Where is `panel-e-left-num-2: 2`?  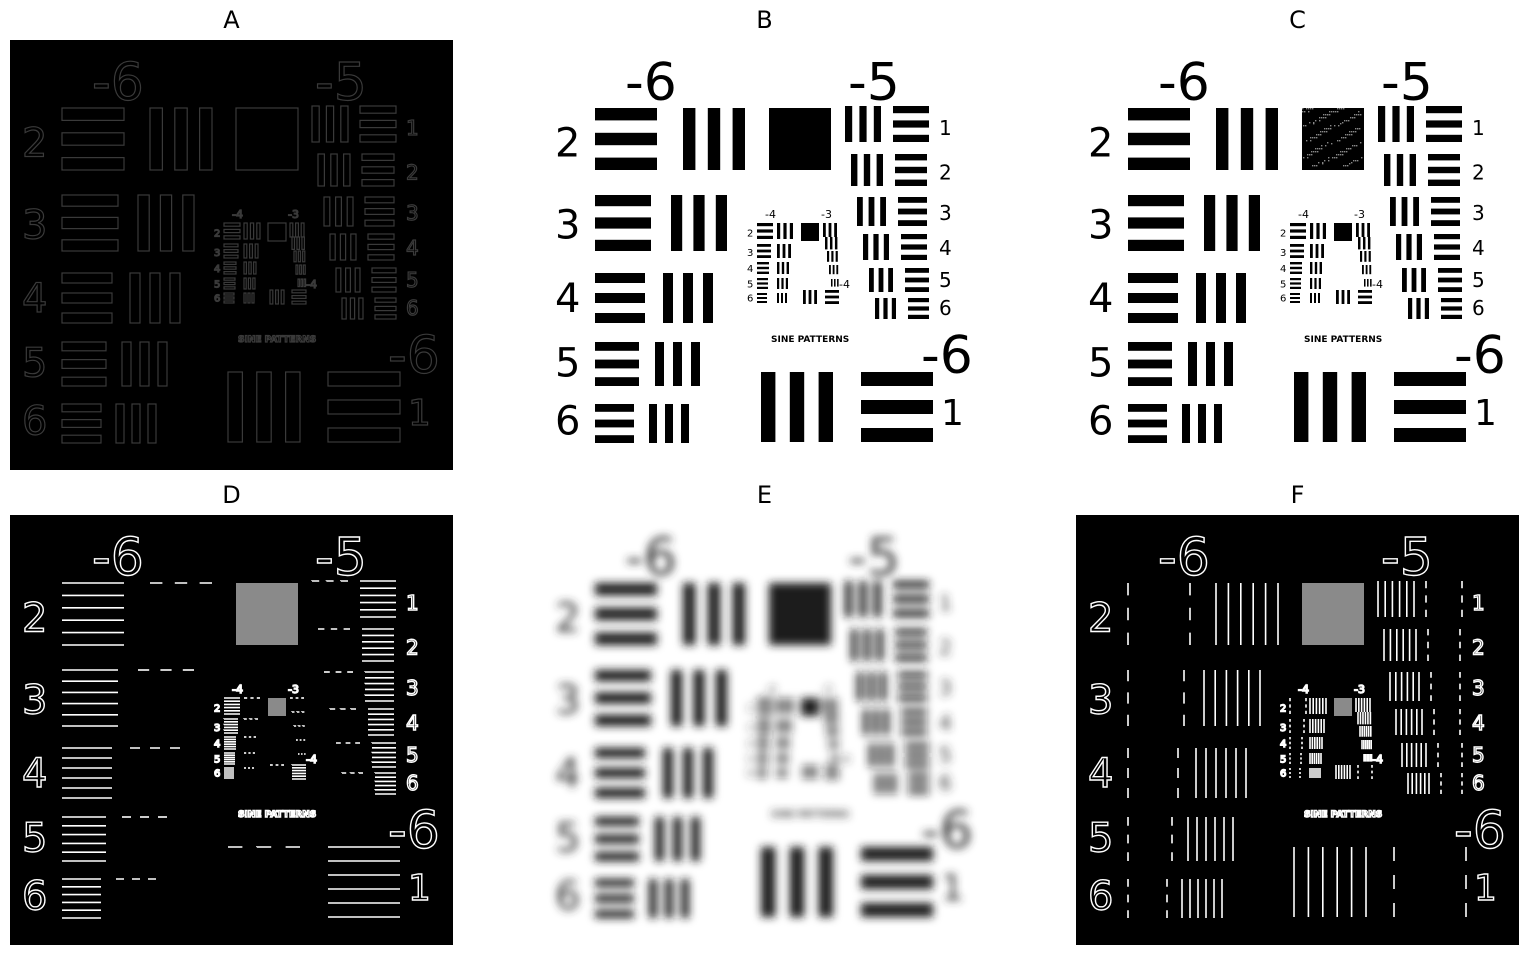 panel-e-left-num-2: 2 is located at coordinates (567, 618).